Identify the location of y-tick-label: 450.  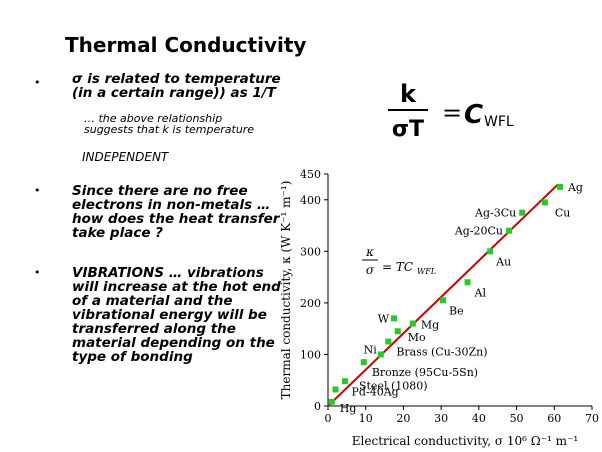
(310, 174).